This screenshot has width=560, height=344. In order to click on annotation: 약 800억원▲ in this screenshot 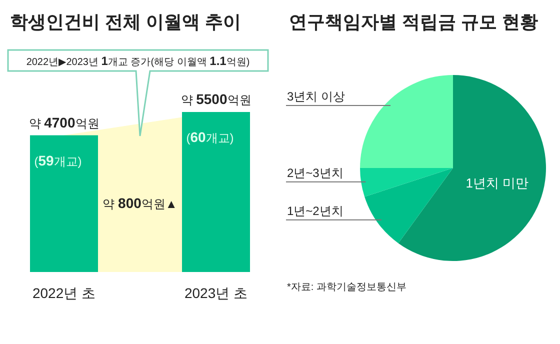, I will do `click(140, 203)`.